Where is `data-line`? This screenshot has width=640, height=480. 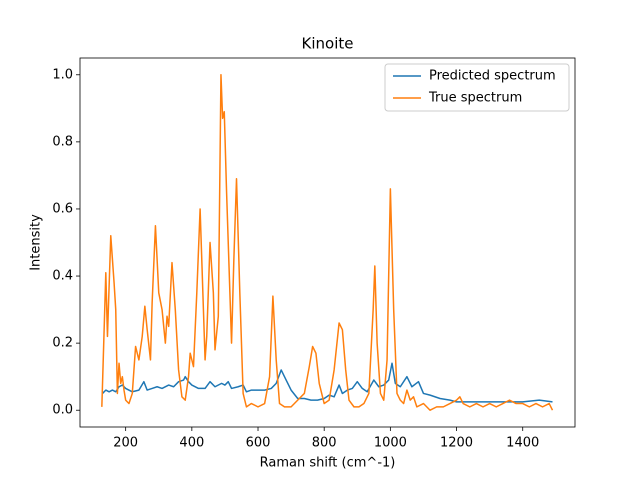
data-line is located at coordinates (327, 382).